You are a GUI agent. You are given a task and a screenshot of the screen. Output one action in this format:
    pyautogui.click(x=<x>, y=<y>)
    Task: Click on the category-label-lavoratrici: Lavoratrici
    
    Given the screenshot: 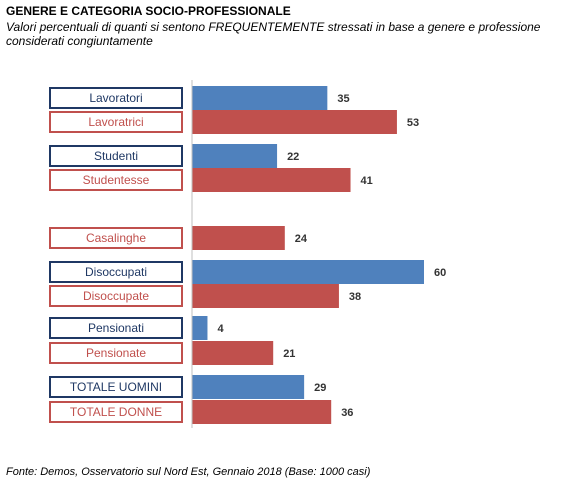 What is the action you would take?
    pyautogui.click(x=115, y=122)
    